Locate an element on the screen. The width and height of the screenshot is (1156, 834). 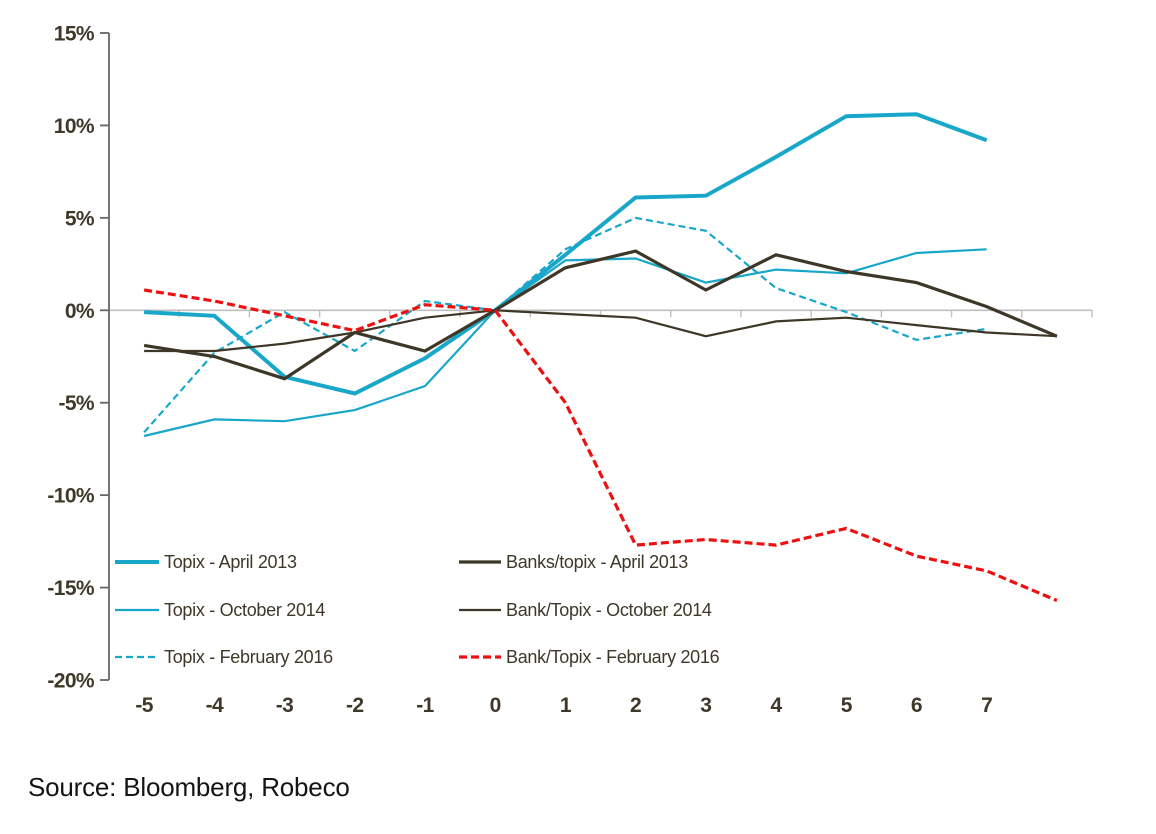
x-tick-label: -2 is located at coordinates (354, 705).